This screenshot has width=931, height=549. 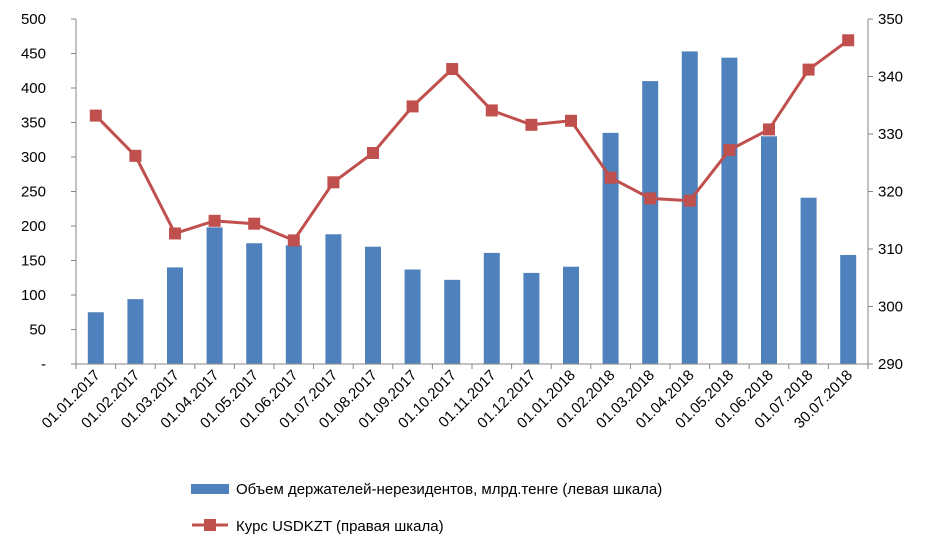 What do you see at coordinates (890, 19) in the screenshot?
I see `right-tick-label: 350` at bounding box center [890, 19].